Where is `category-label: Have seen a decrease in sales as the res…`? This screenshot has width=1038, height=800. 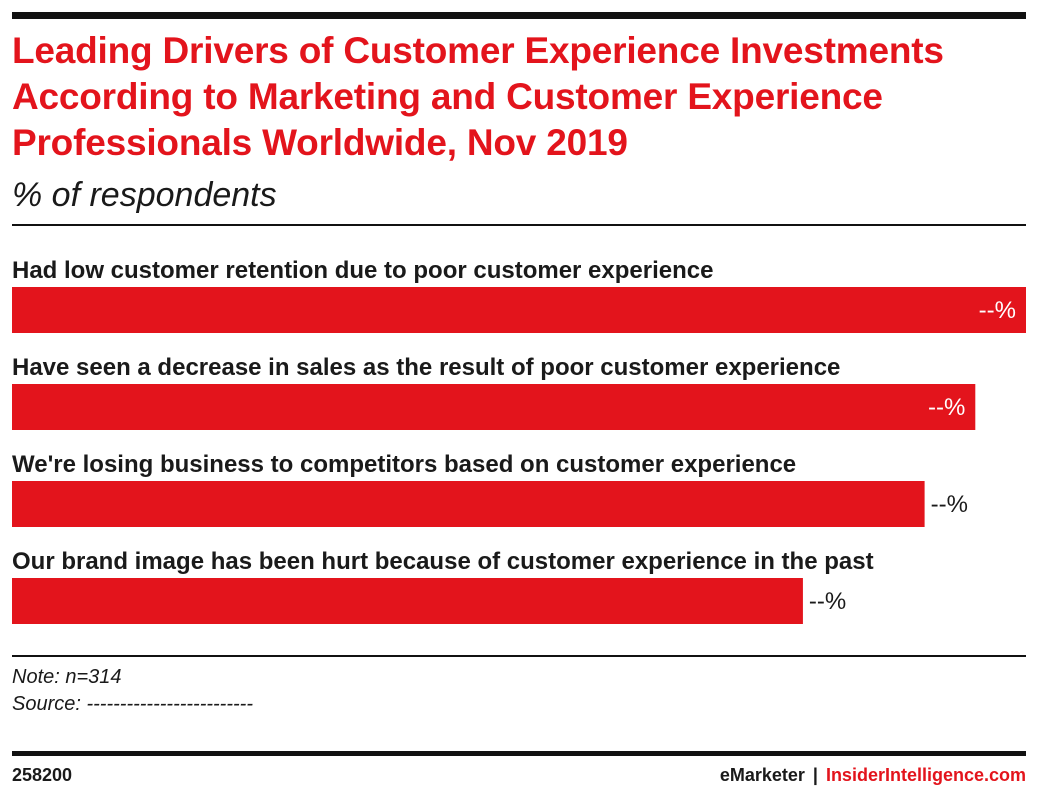 category-label: Have seen a decrease in sales as the res… is located at coordinates (426, 367).